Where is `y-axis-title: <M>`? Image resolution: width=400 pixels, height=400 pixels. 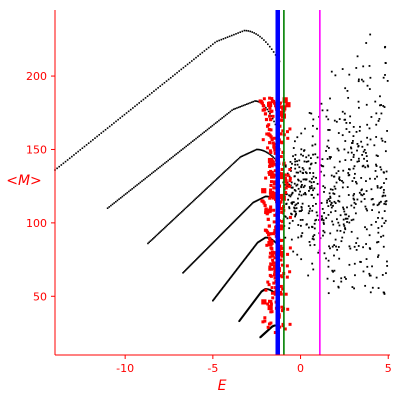 y-axis-title: <M> is located at coordinates (24, 181).